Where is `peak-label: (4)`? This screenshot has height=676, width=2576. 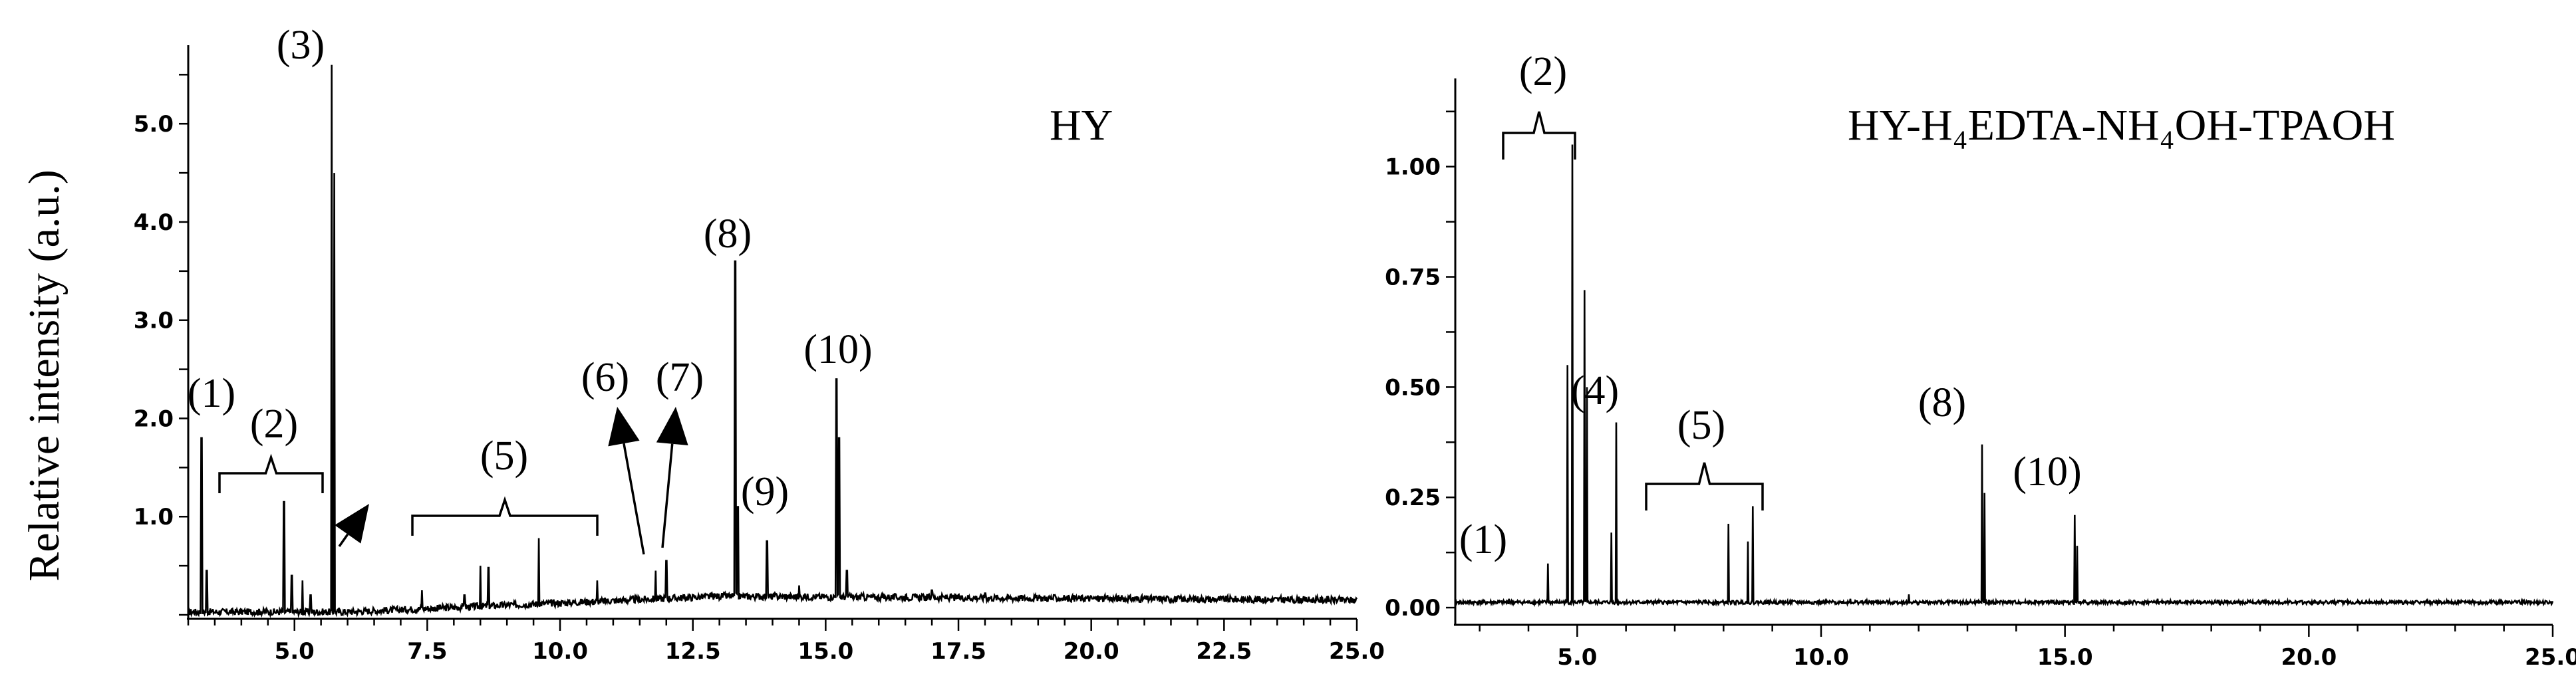 peak-label: (4) is located at coordinates (1595, 390).